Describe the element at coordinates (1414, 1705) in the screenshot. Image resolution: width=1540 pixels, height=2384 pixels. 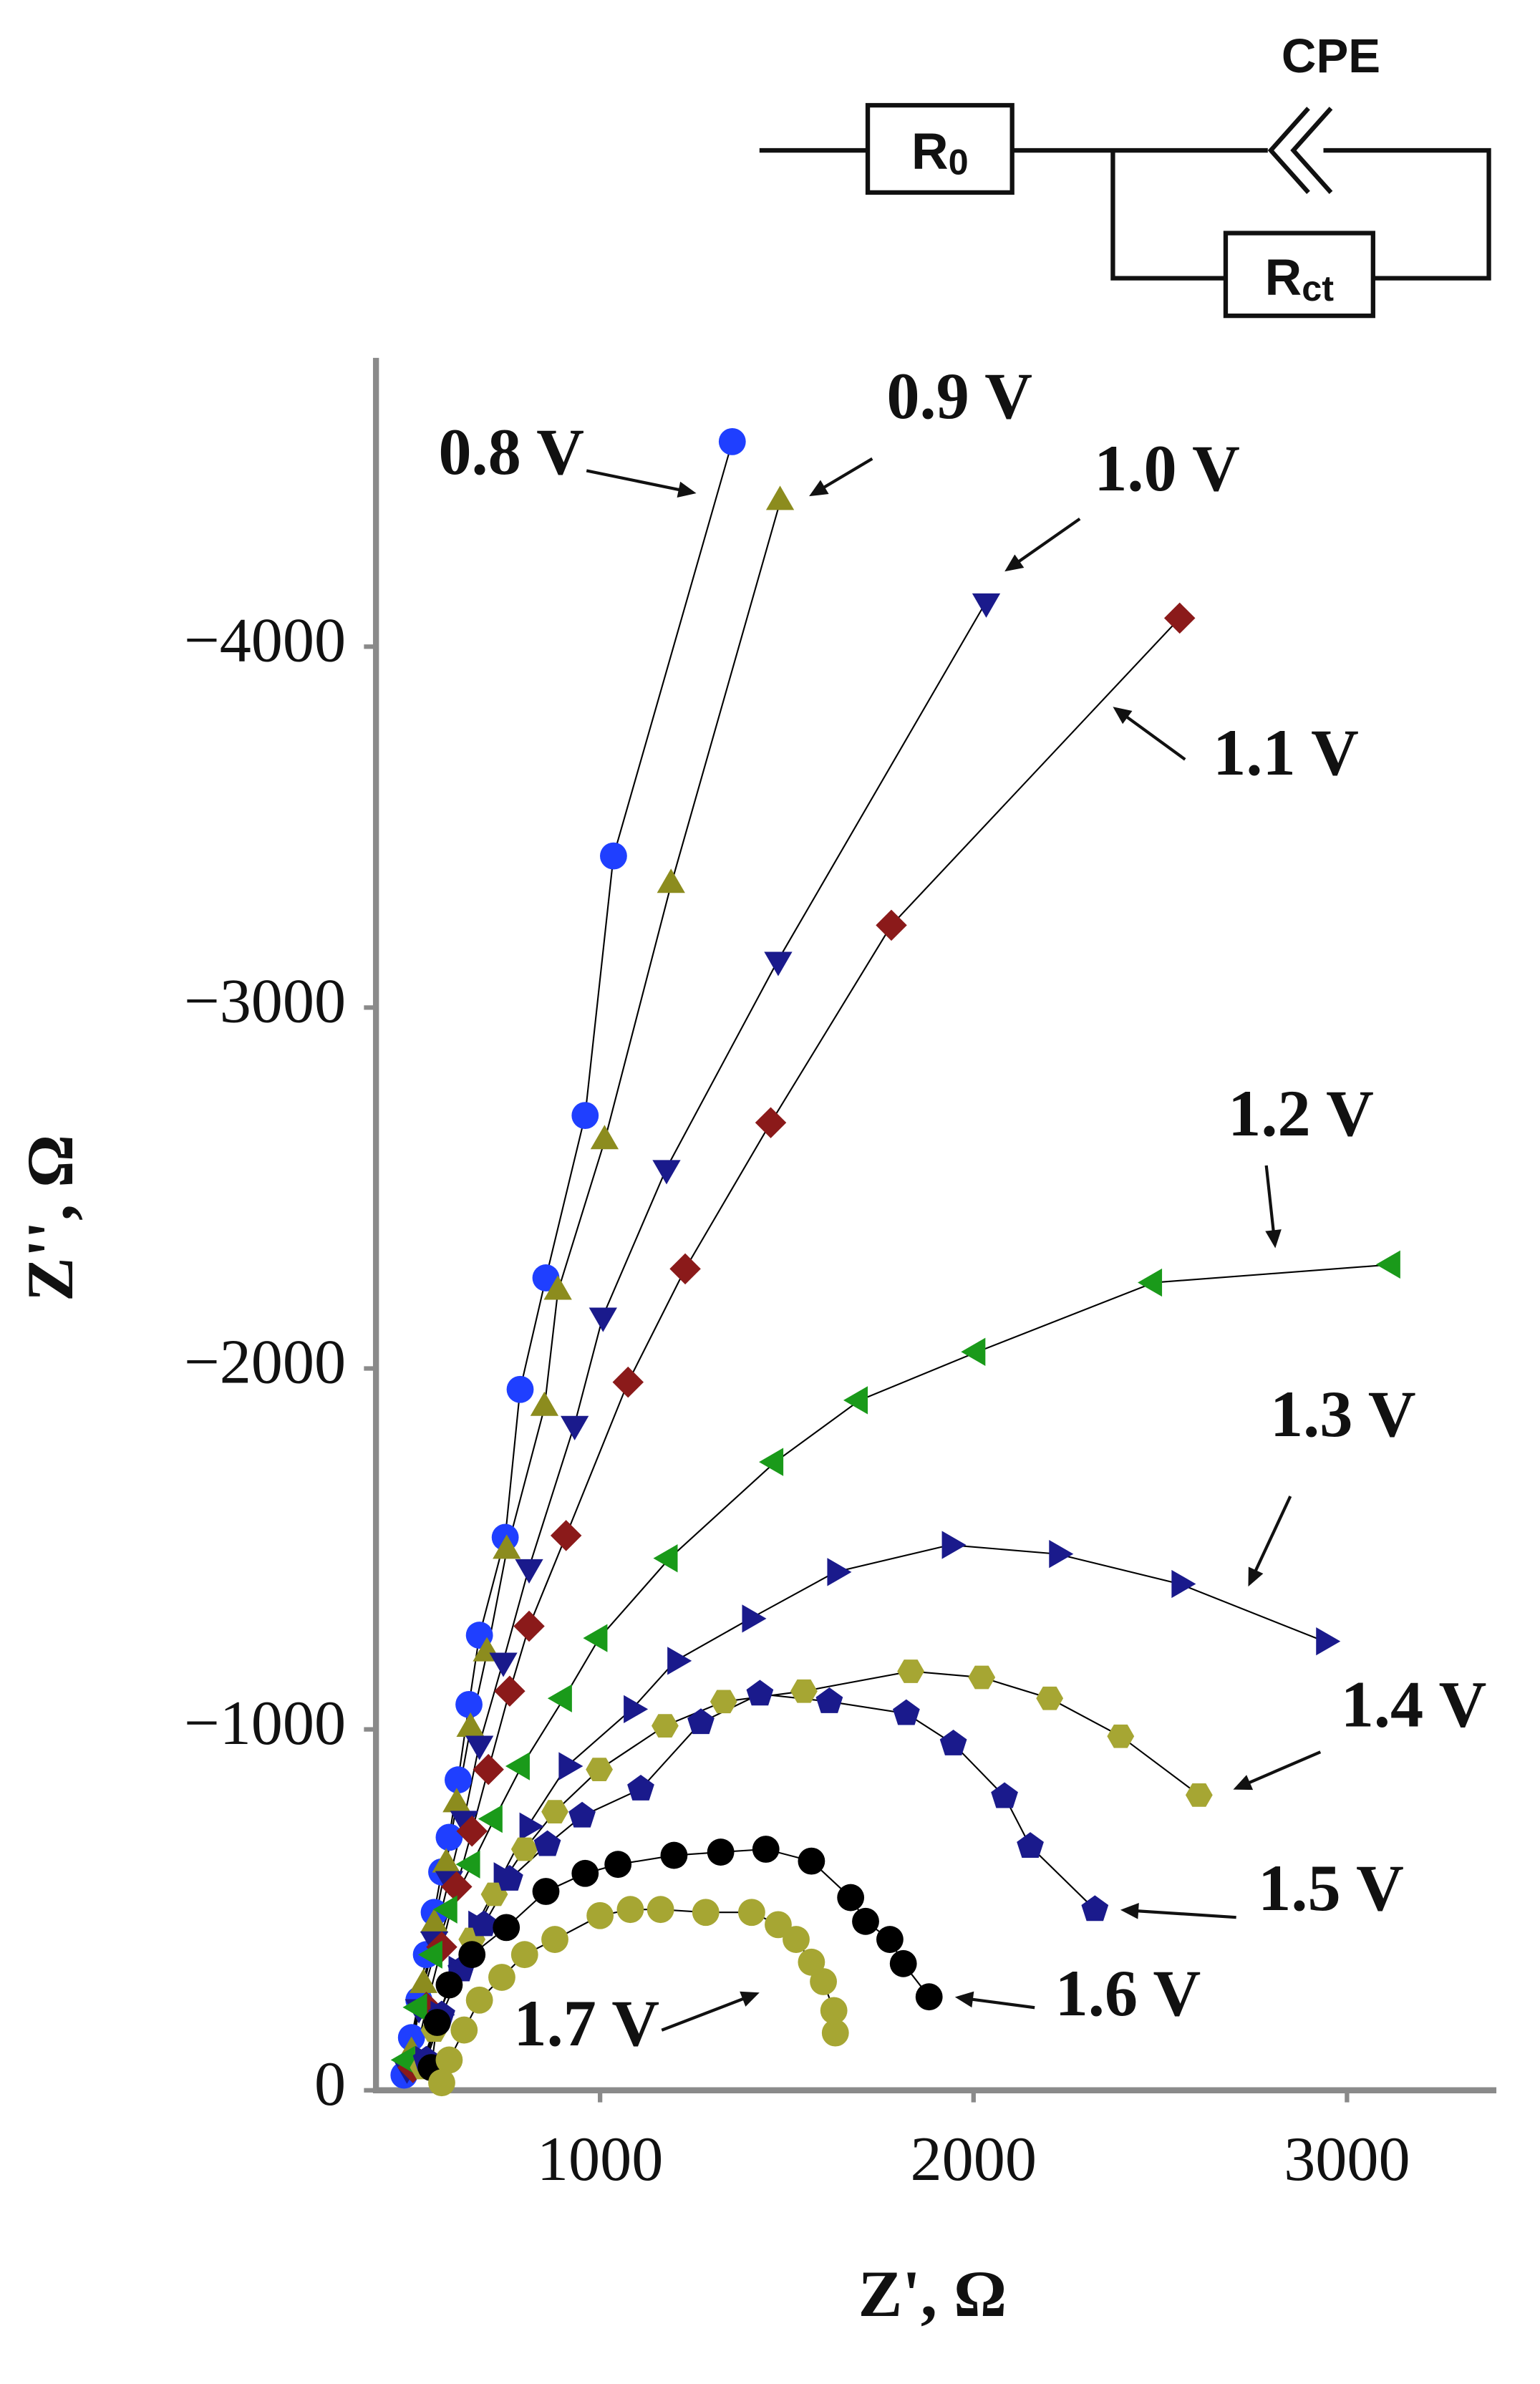
I see `series-label: 1.4 V` at that location.